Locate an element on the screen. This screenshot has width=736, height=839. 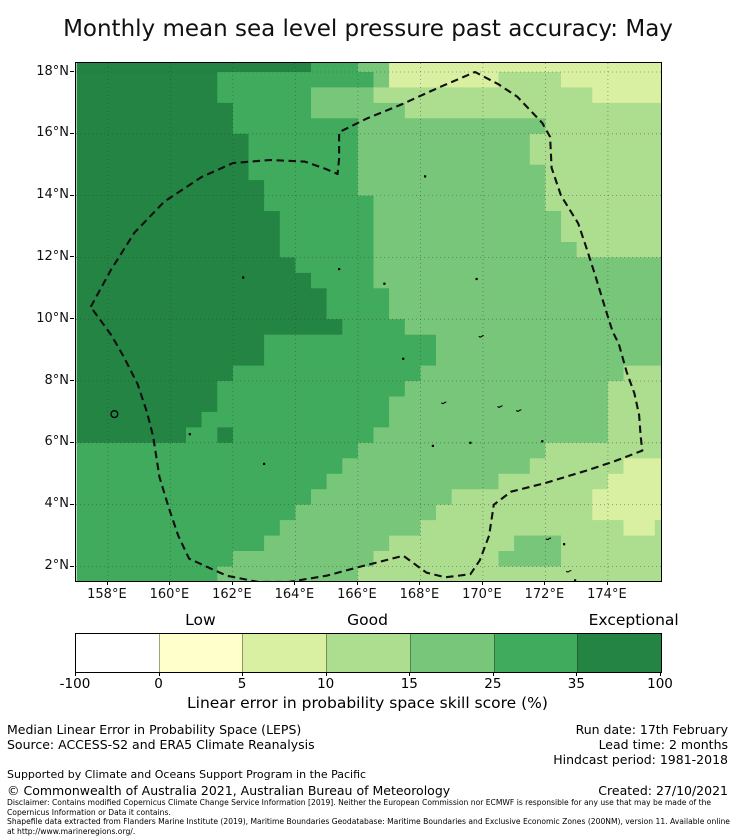
colorbar-tick-label: 10 is located at coordinates (326, 684).